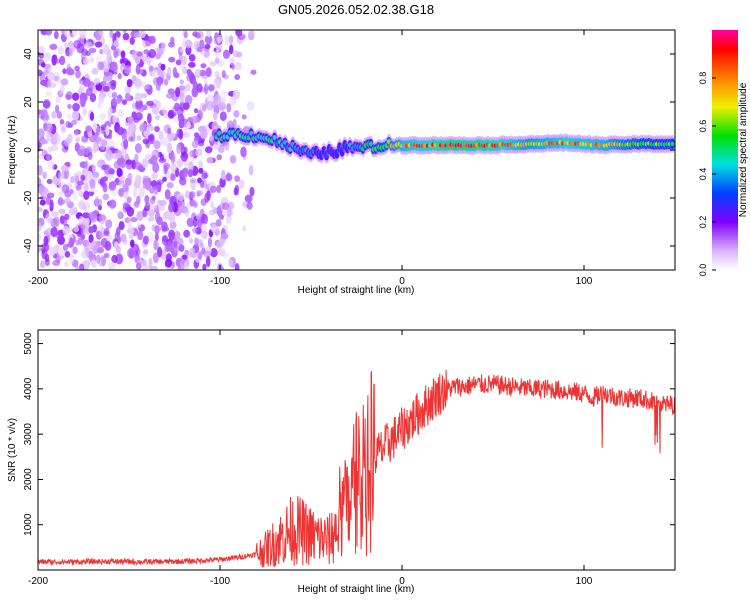  I want to click on y-tick-label: 40, so click(28, 54).